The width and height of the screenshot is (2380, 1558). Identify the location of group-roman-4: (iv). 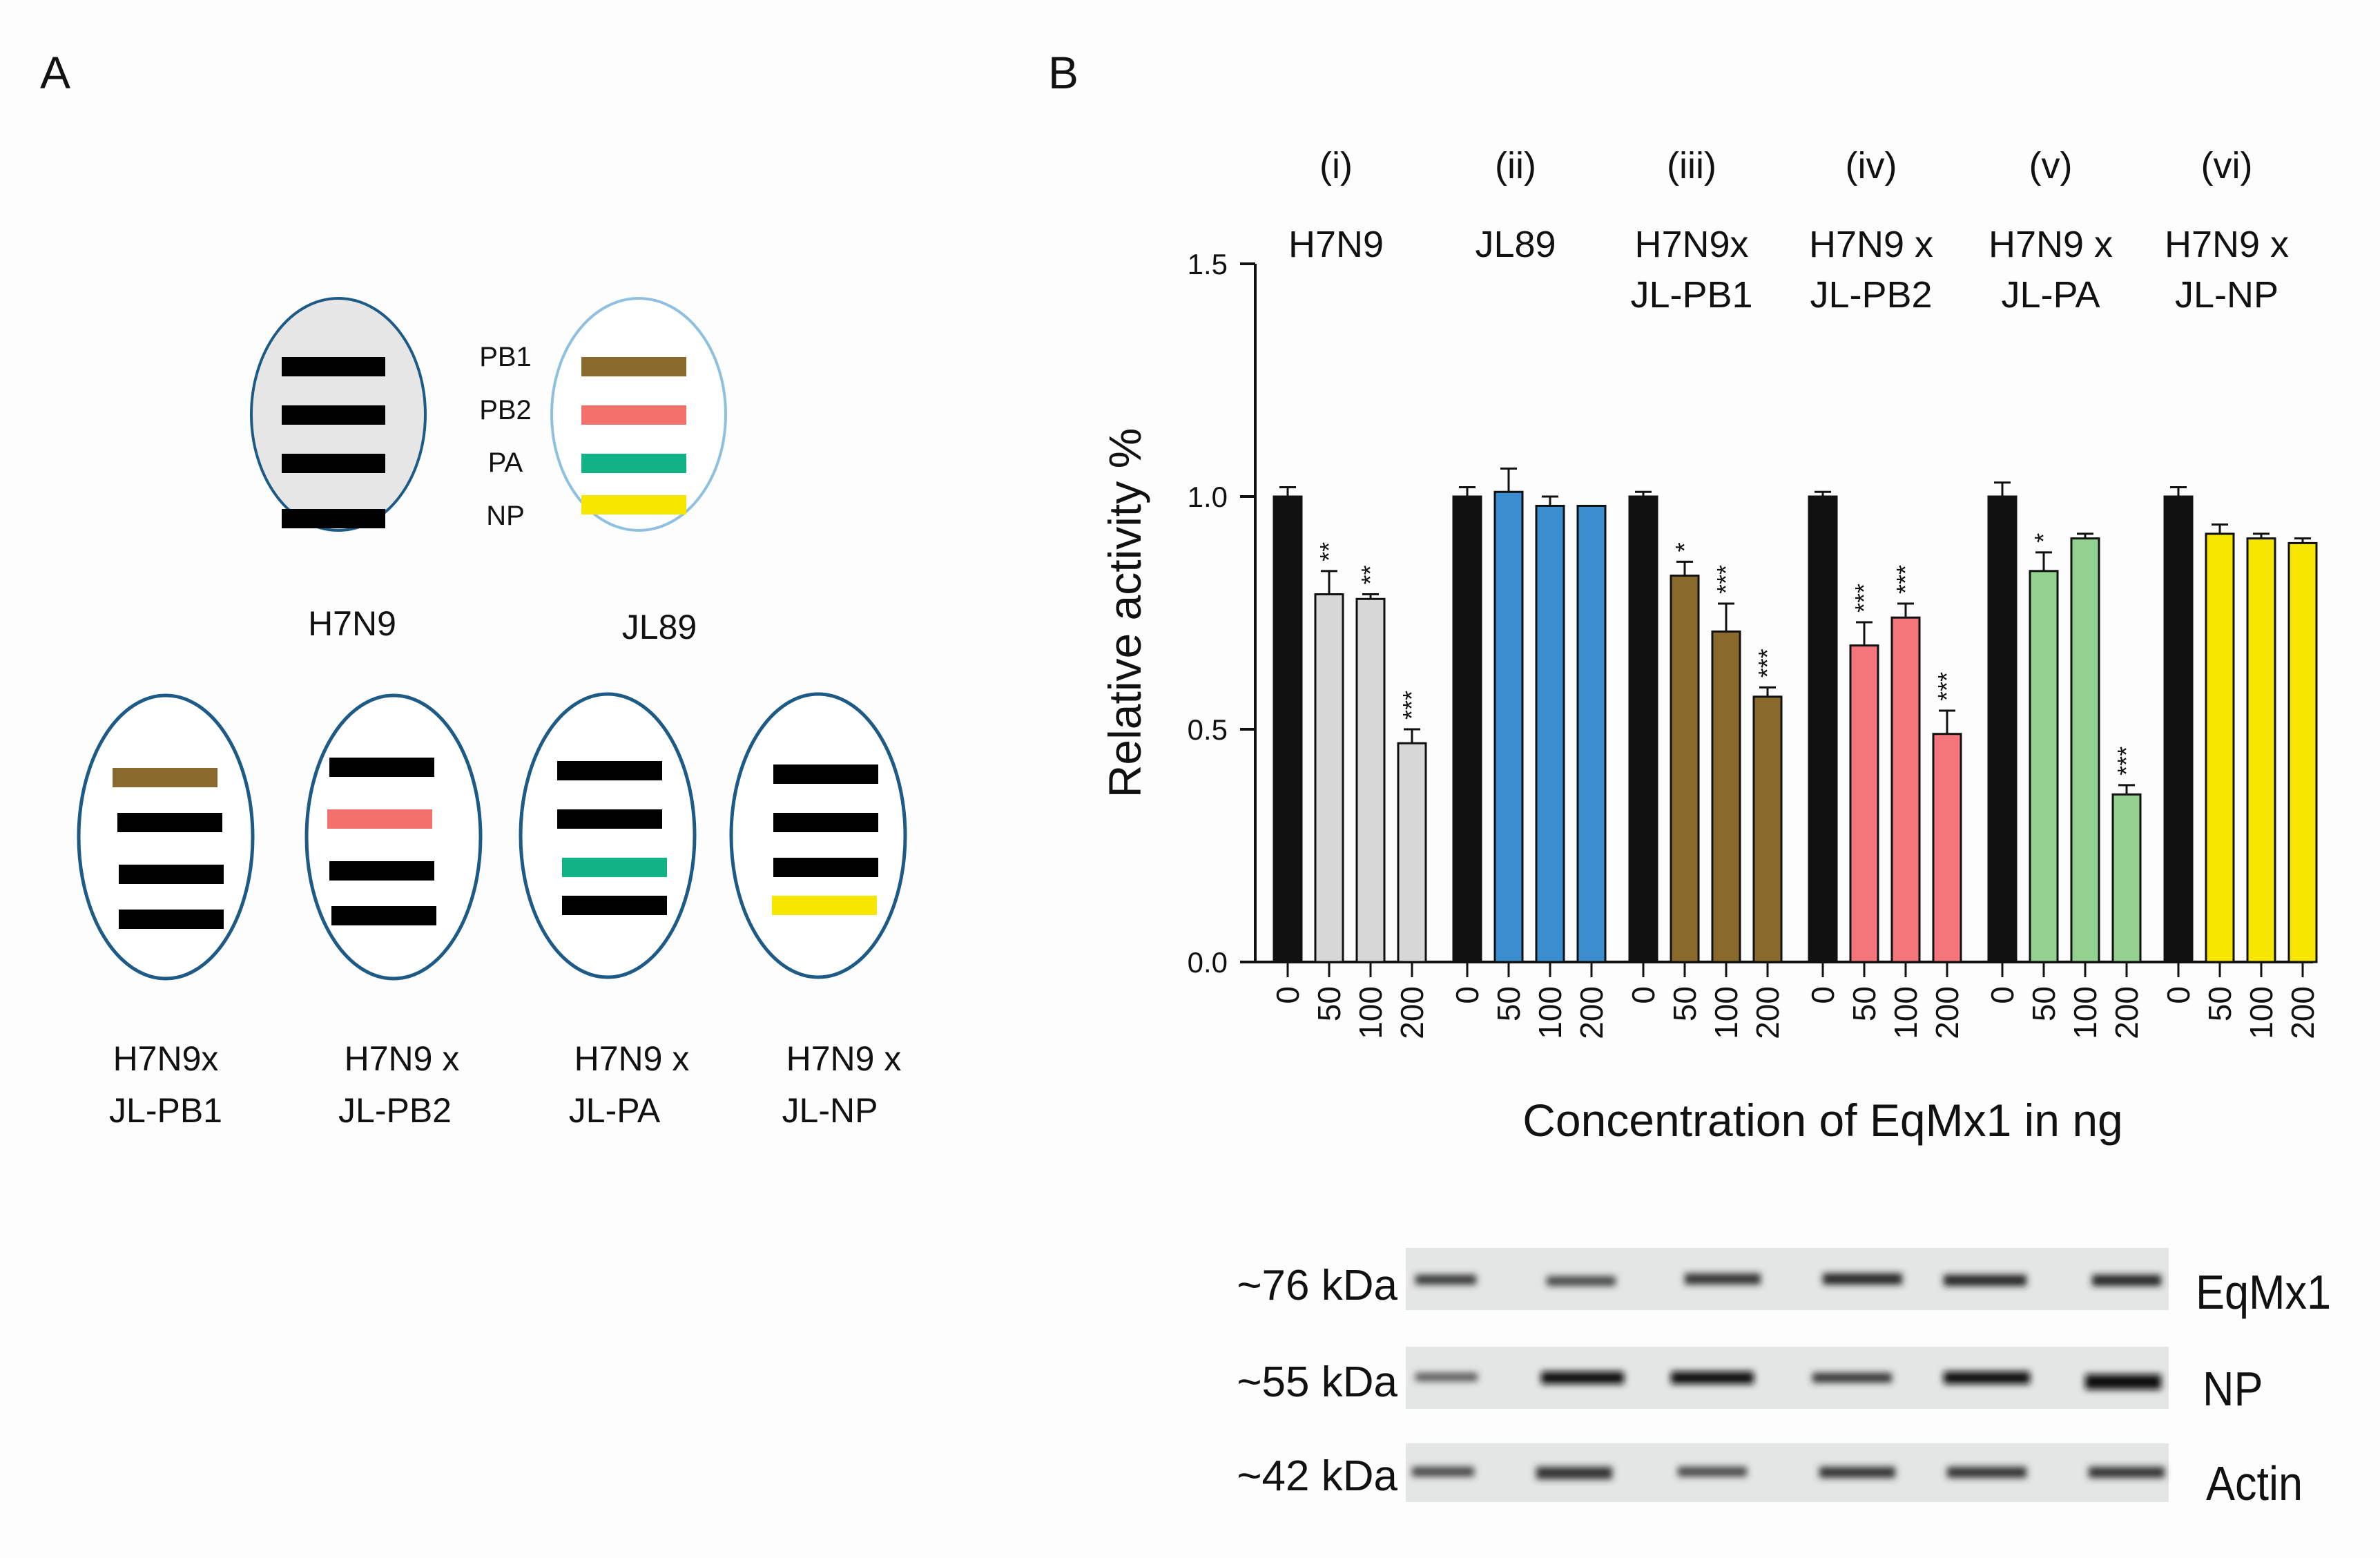
(1871, 165).